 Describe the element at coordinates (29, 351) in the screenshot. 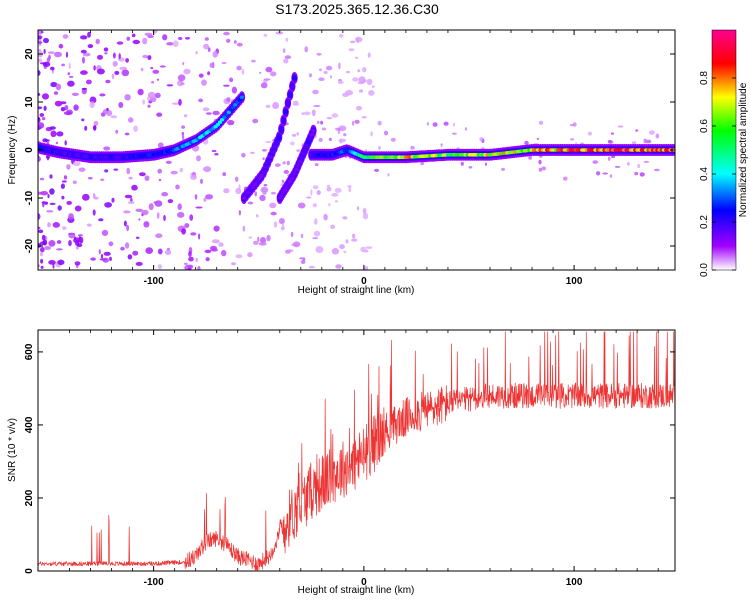

I see `y-tick-label: 600` at that location.